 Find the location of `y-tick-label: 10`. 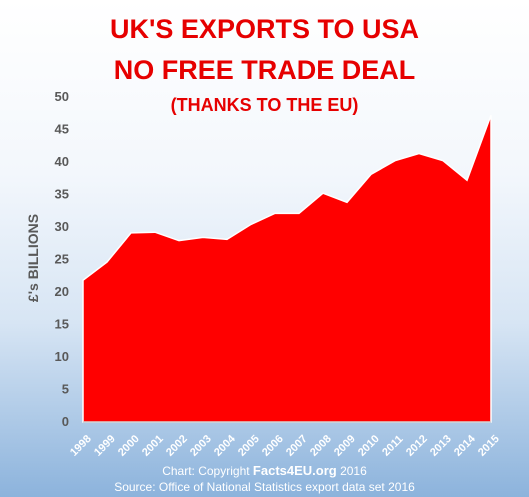

y-tick-label: 10 is located at coordinates (62, 356).